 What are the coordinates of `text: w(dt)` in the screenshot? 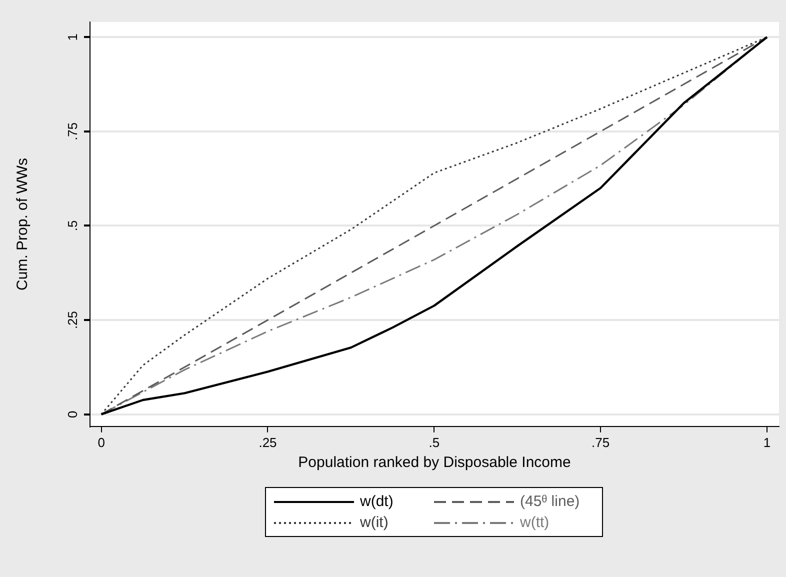 It's located at (377, 501).